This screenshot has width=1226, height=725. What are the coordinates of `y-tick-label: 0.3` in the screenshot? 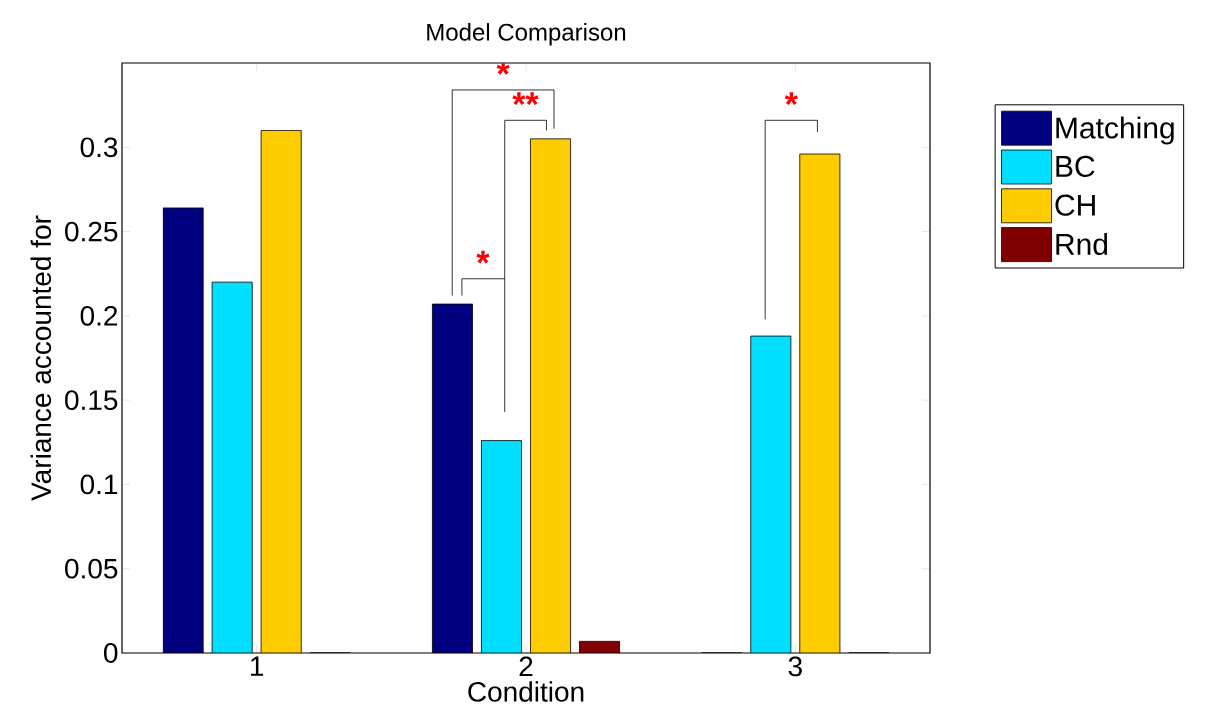 It's located at (99, 147).